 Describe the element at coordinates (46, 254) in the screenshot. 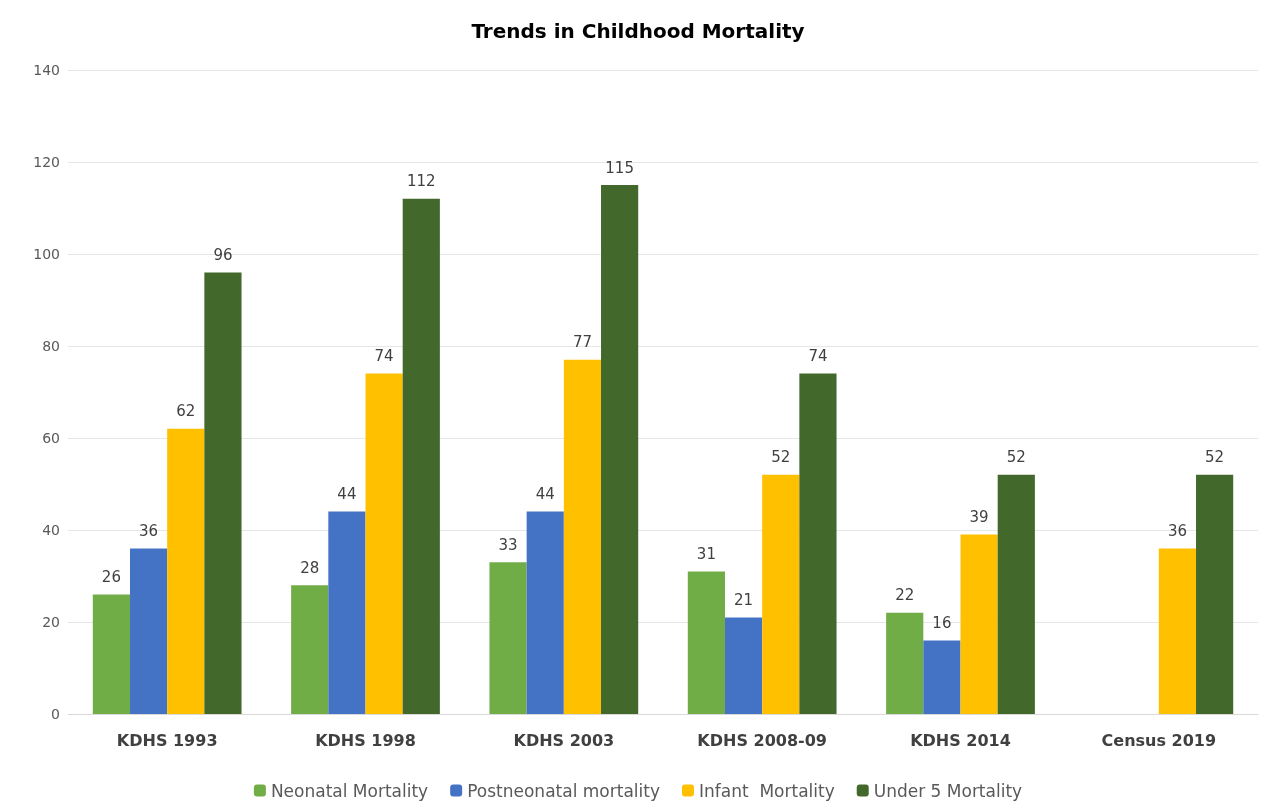

I see `y-tick-label: 100` at that location.